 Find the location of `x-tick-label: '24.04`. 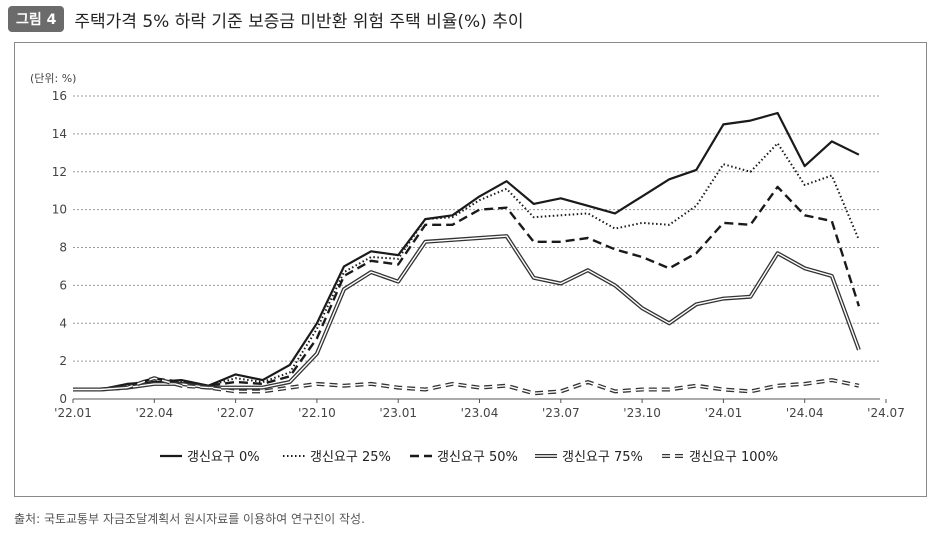

x-tick-label: '24.04 is located at coordinates (805, 413).